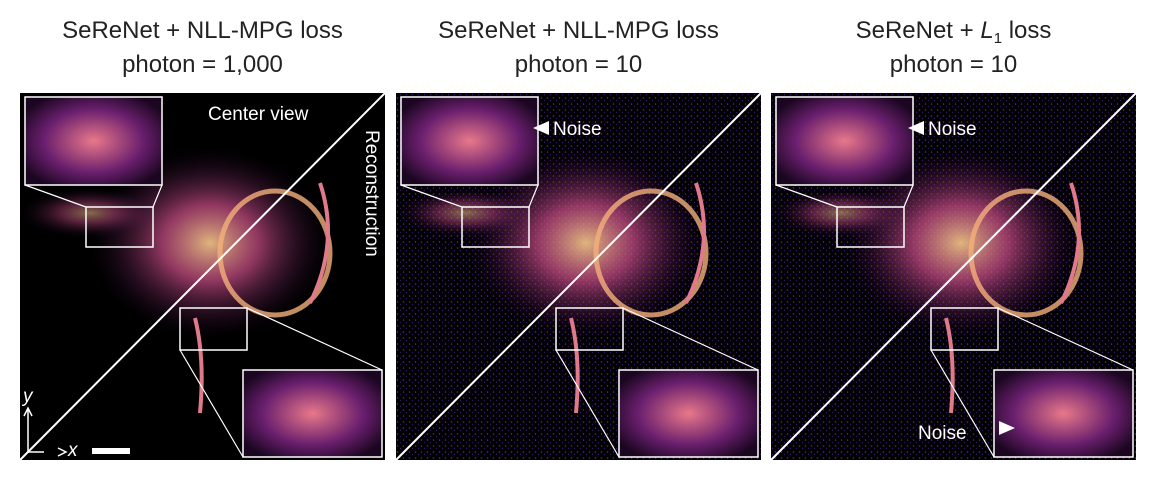  Describe the element at coordinates (27, 396) in the screenshot. I see `axis-label: y` at that location.